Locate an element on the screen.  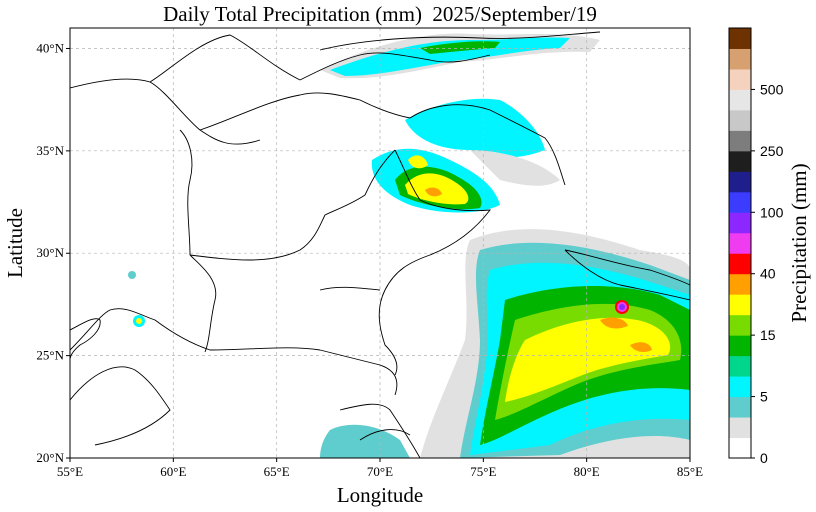
y-tick-label: 35°N is located at coordinates (50, 150).